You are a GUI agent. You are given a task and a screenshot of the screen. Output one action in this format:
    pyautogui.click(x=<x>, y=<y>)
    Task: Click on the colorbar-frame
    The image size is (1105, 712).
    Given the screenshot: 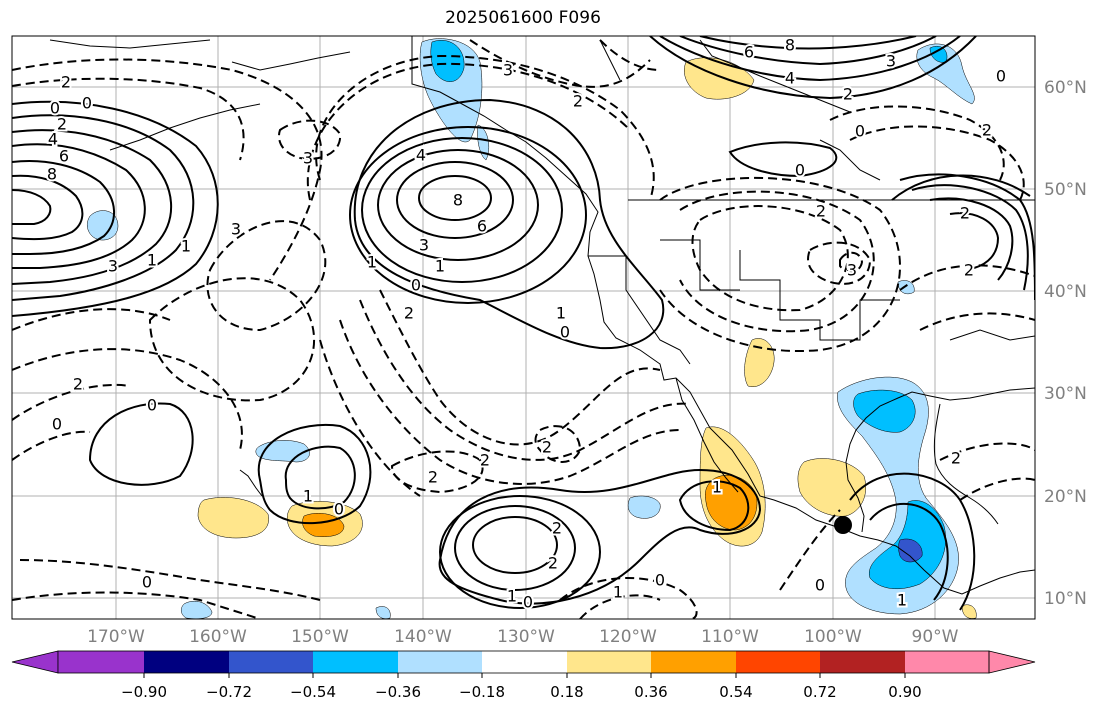 What is the action you would take?
    pyautogui.click(x=523, y=662)
    